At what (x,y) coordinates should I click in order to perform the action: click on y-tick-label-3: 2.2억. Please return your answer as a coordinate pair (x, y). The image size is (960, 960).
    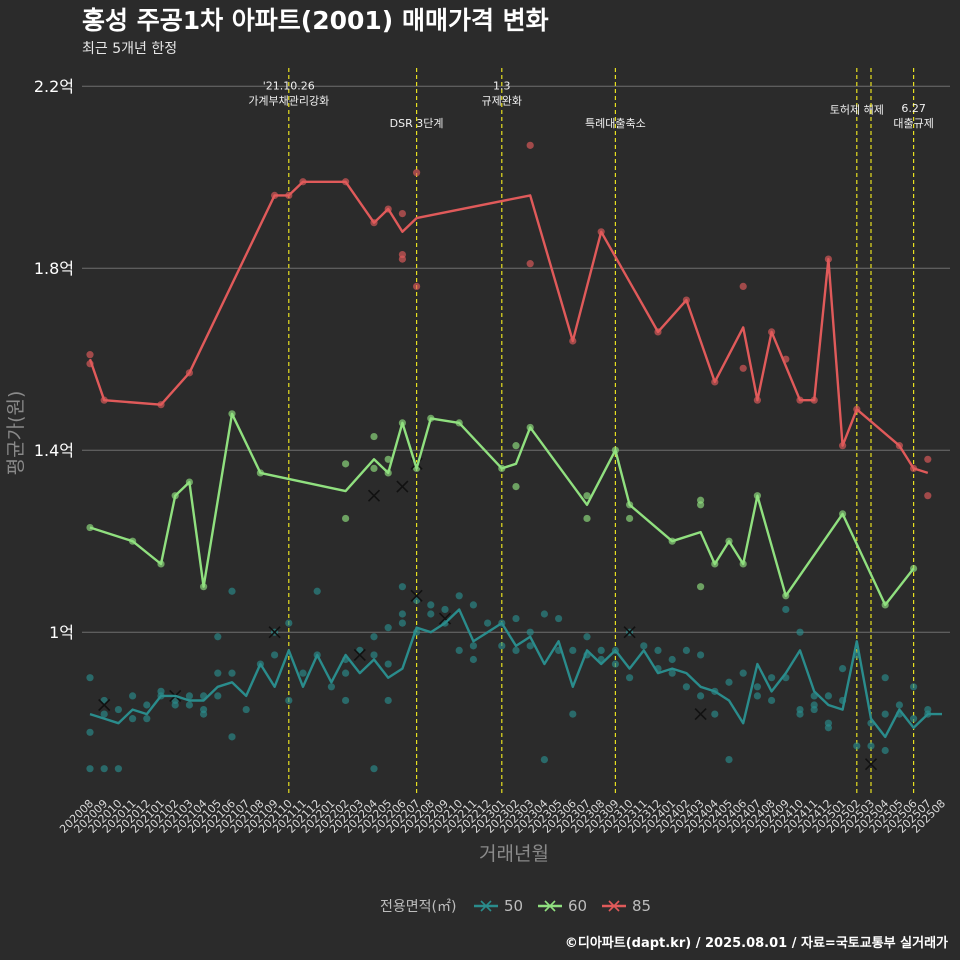
    Looking at the image, I should click on (54, 86).